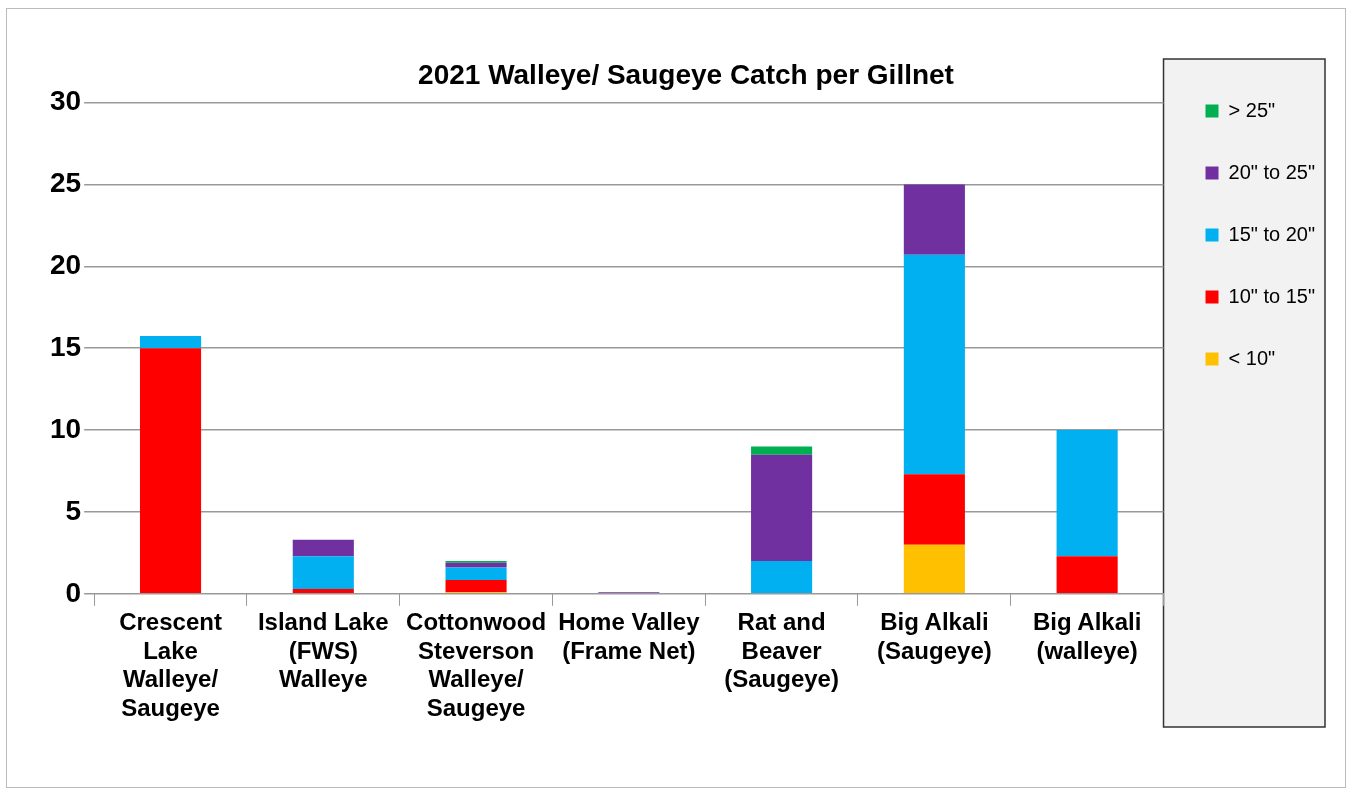  Describe the element at coordinates (1271, 171) in the screenshot. I see `legend-label: 20" to 25"` at that location.